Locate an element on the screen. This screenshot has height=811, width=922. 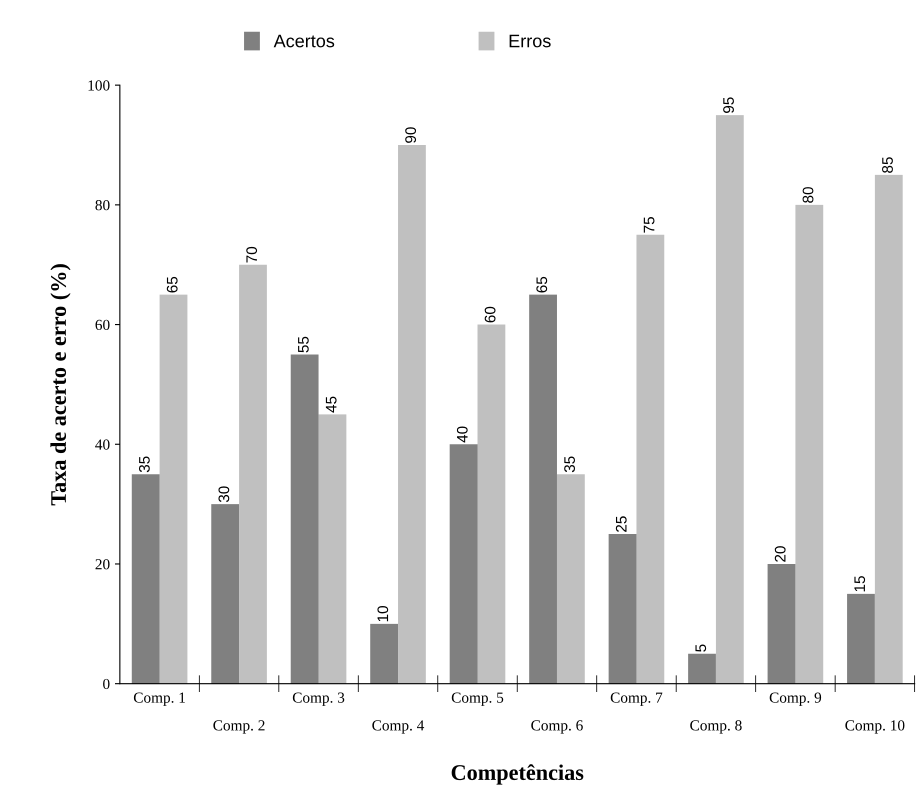
y-tick-label: 100 is located at coordinates (99, 85).